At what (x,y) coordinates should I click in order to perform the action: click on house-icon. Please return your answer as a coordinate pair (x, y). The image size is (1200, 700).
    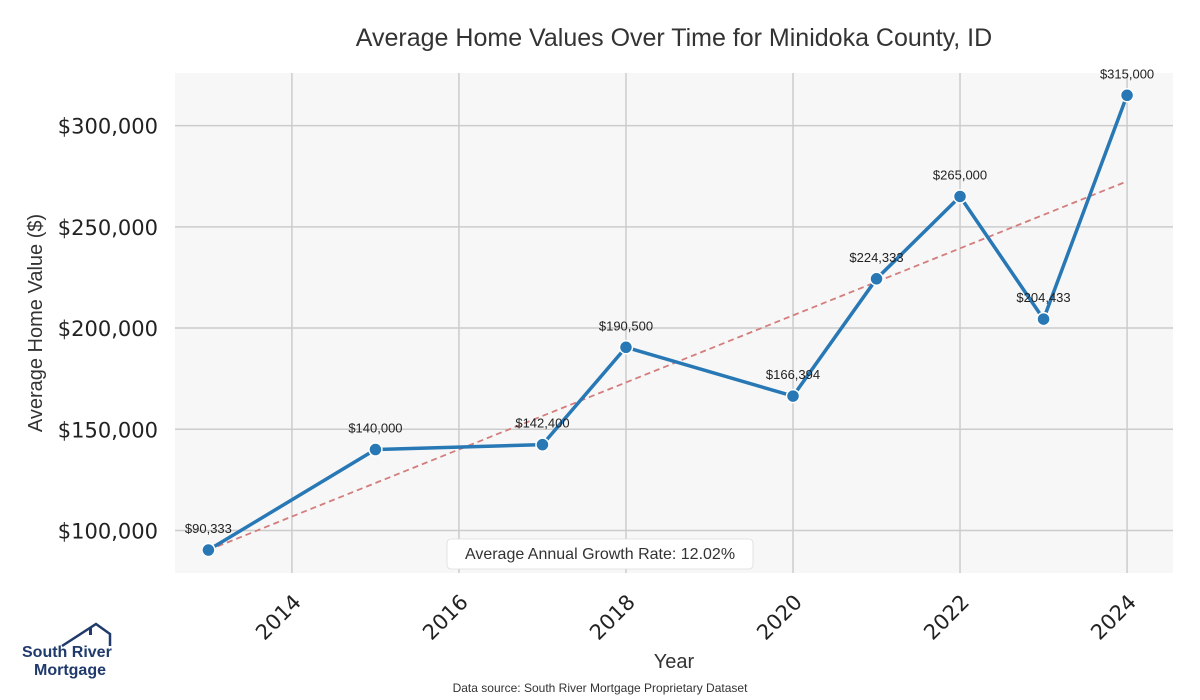
    Looking at the image, I should click on (86, 635).